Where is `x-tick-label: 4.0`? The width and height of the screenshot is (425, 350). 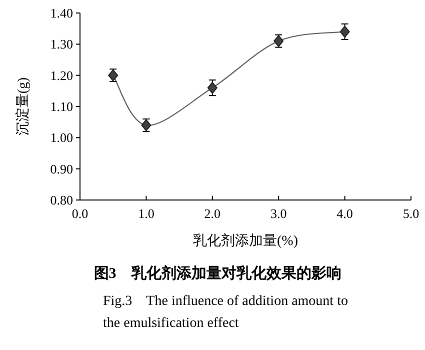 x-tick-label: 4.0 is located at coordinates (344, 213).